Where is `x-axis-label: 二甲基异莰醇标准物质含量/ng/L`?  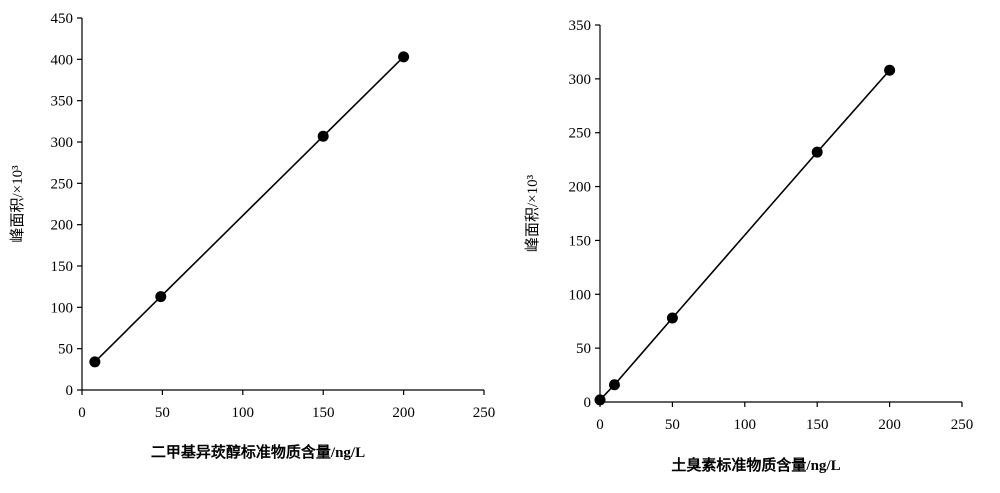
x-axis-label: 二甲基异莰醇标准物质含量/ng/L is located at coordinates (258, 452).